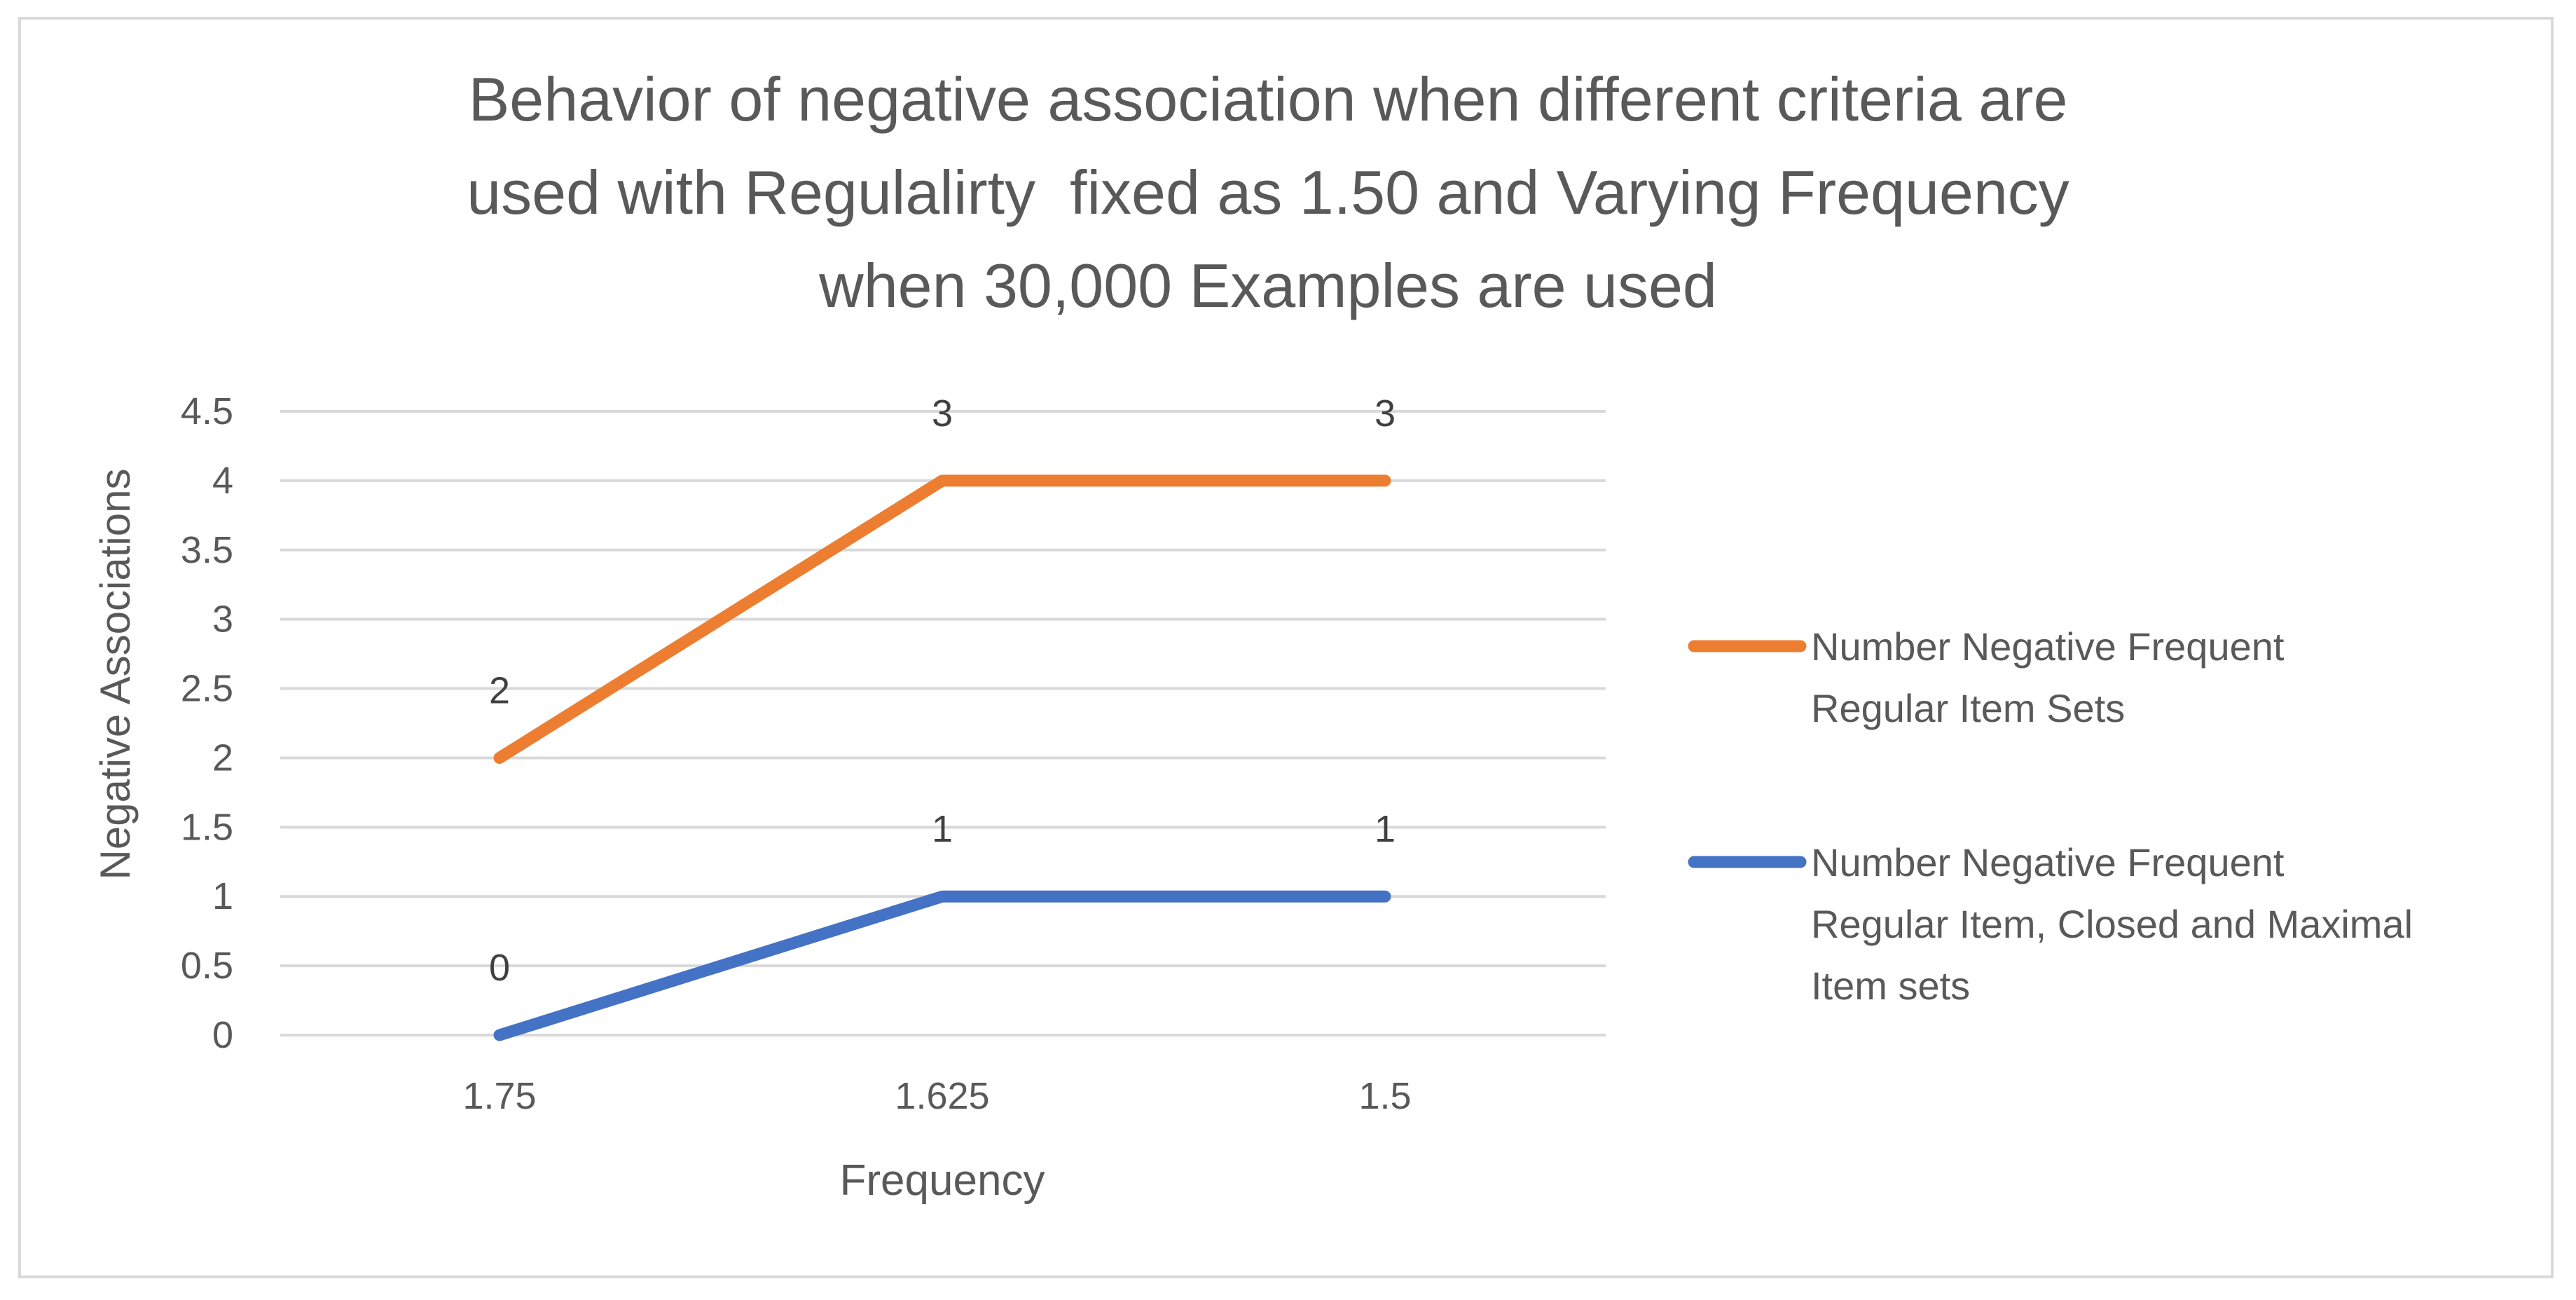 This screenshot has height=1300, width=2576. I want to click on y-tick-label: 2, so click(222, 758).